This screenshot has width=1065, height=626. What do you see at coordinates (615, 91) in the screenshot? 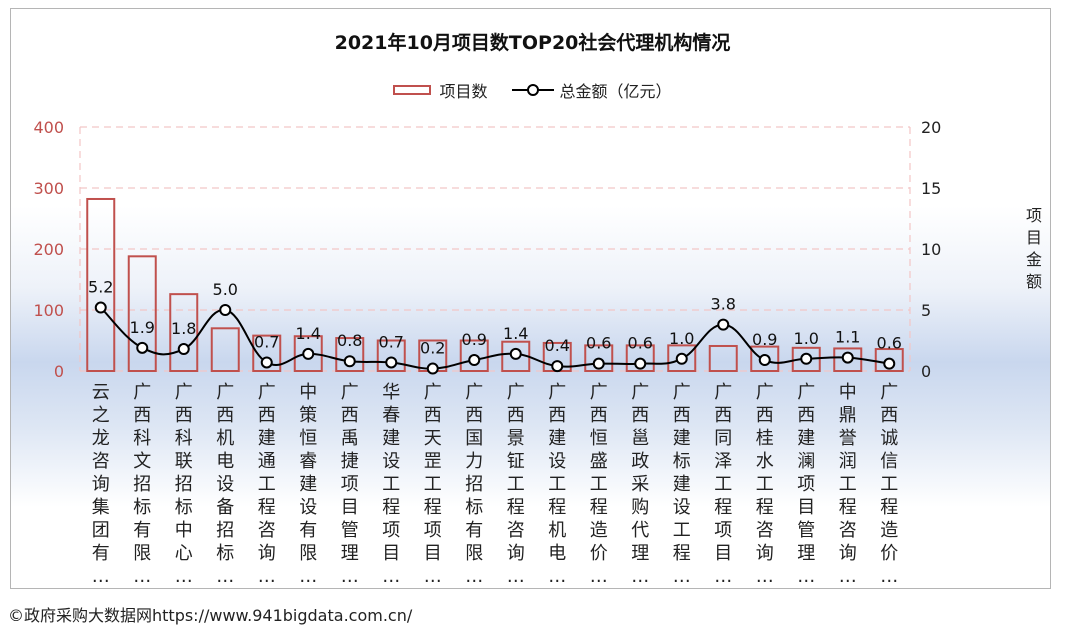
I see `legend-label-line: 总金额（亿元）` at bounding box center [615, 91].